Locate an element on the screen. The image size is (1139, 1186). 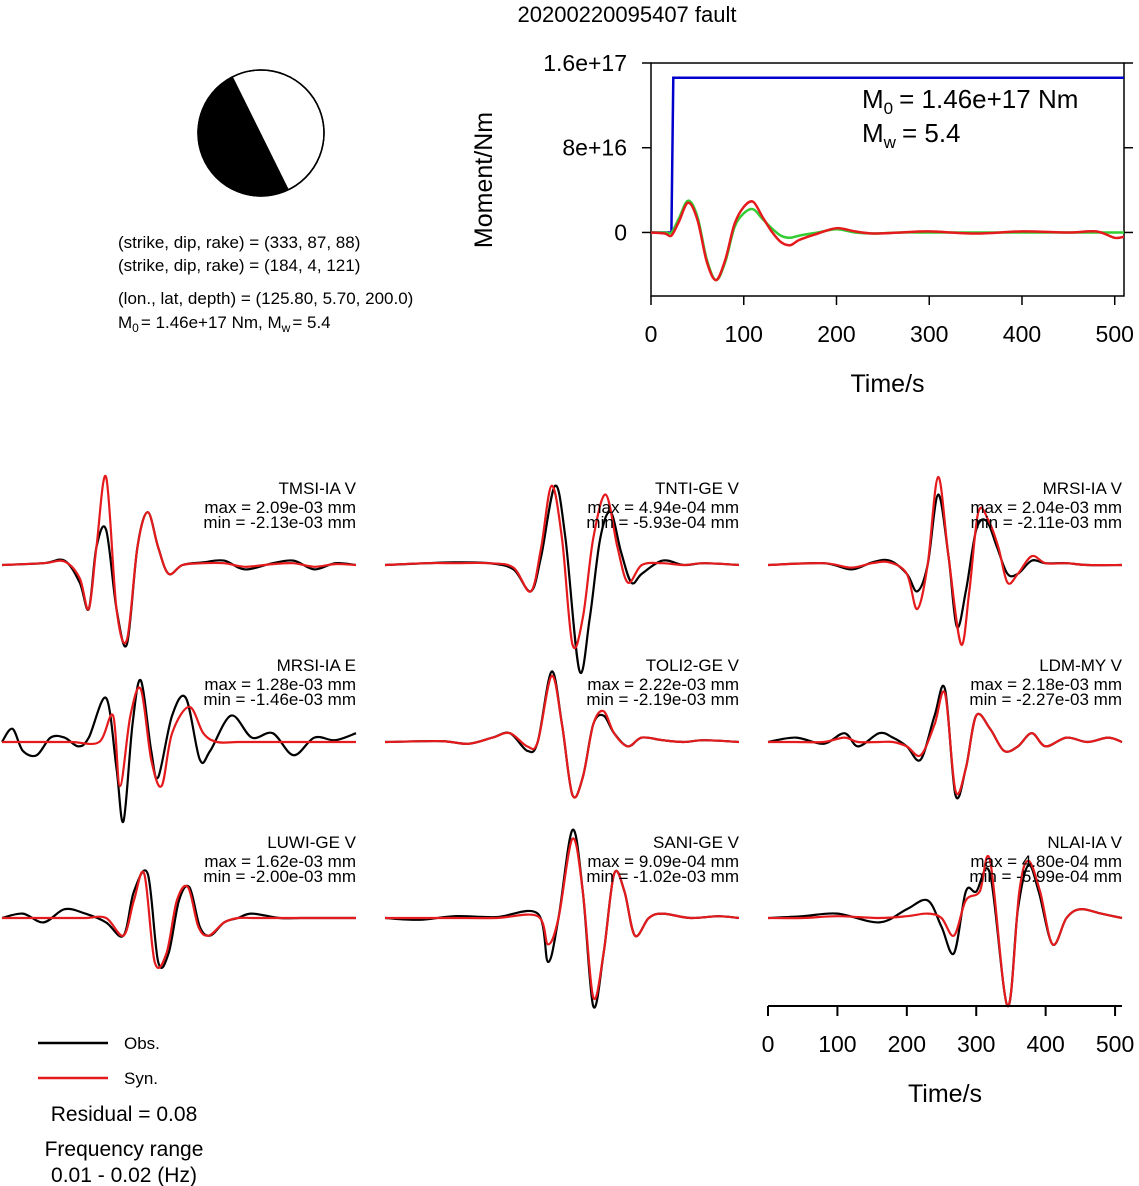
waveform-x-tick-label: 500 is located at coordinates (1115, 1044).